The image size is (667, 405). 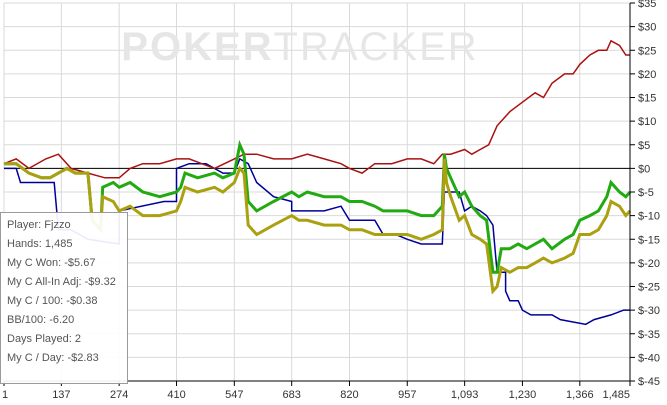 I want to click on y-tick-label: $30, so click(x=647, y=28).